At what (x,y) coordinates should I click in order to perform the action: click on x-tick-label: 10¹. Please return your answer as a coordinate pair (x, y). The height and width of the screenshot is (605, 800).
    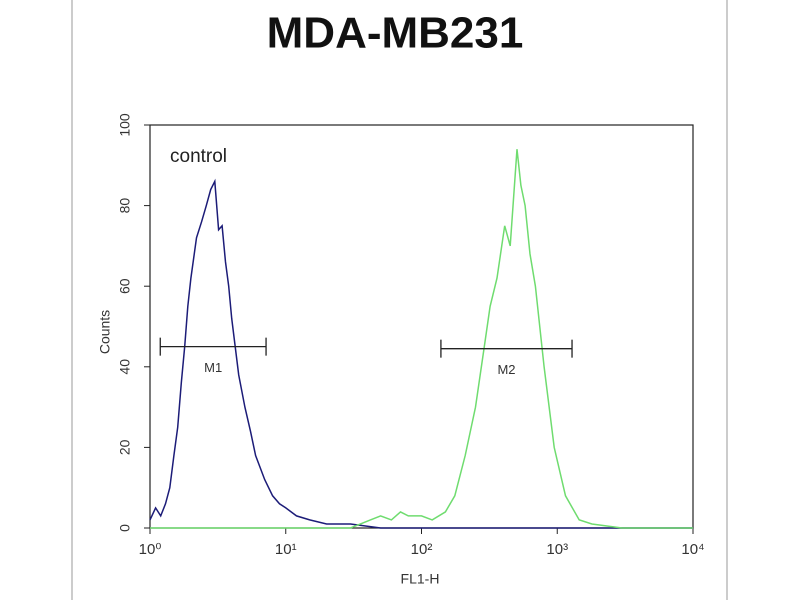
    Looking at the image, I should click on (286, 549).